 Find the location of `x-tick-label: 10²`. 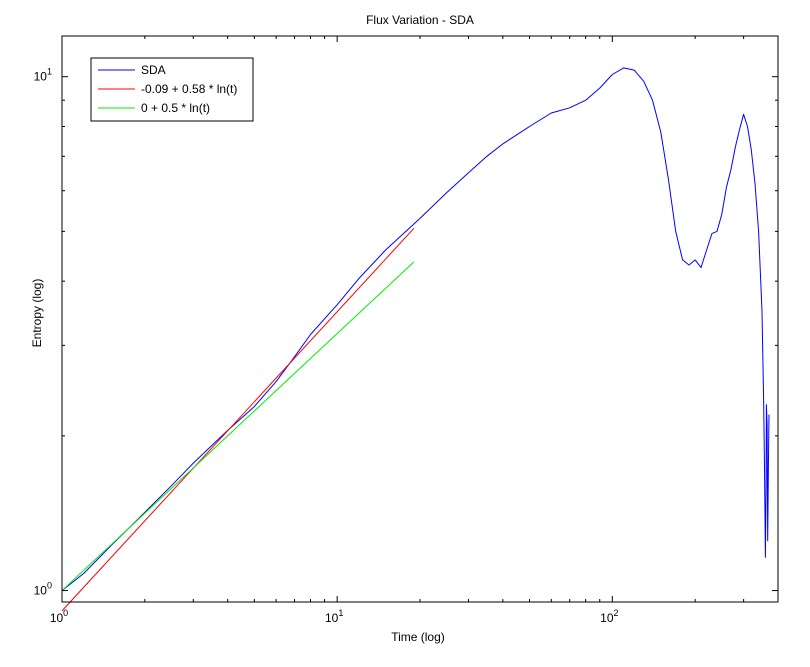

x-tick-label: 10² is located at coordinates (609, 616).